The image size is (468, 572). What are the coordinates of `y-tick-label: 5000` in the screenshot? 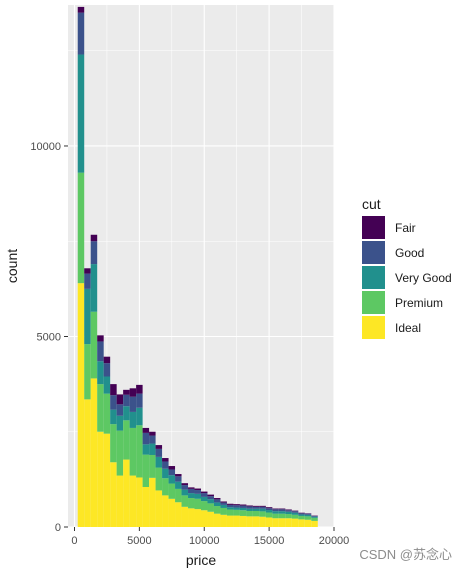 It's located at (49, 337).